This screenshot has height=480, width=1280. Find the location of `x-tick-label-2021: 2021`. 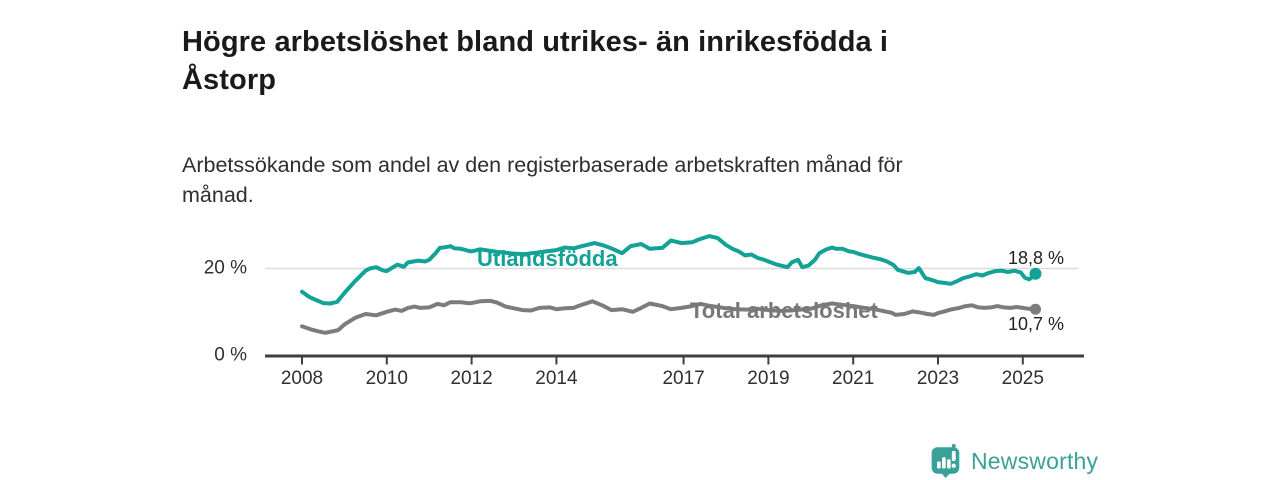

x-tick-label-2021: 2021 is located at coordinates (853, 378).